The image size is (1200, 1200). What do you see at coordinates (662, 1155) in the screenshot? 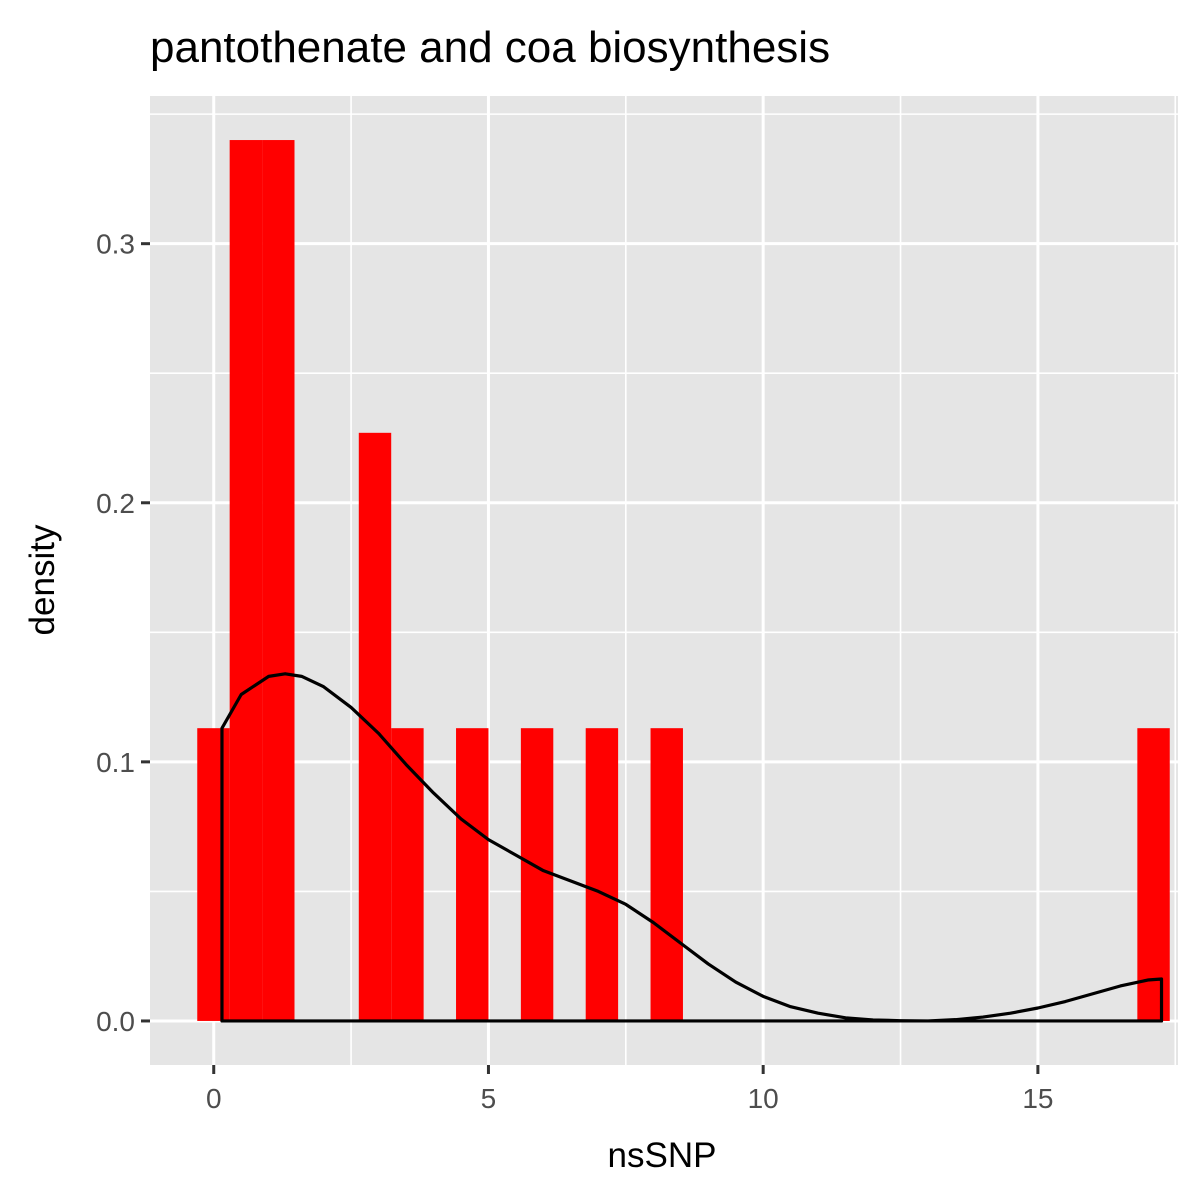
I see `x-axis-title: nsSNP` at bounding box center [662, 1155].